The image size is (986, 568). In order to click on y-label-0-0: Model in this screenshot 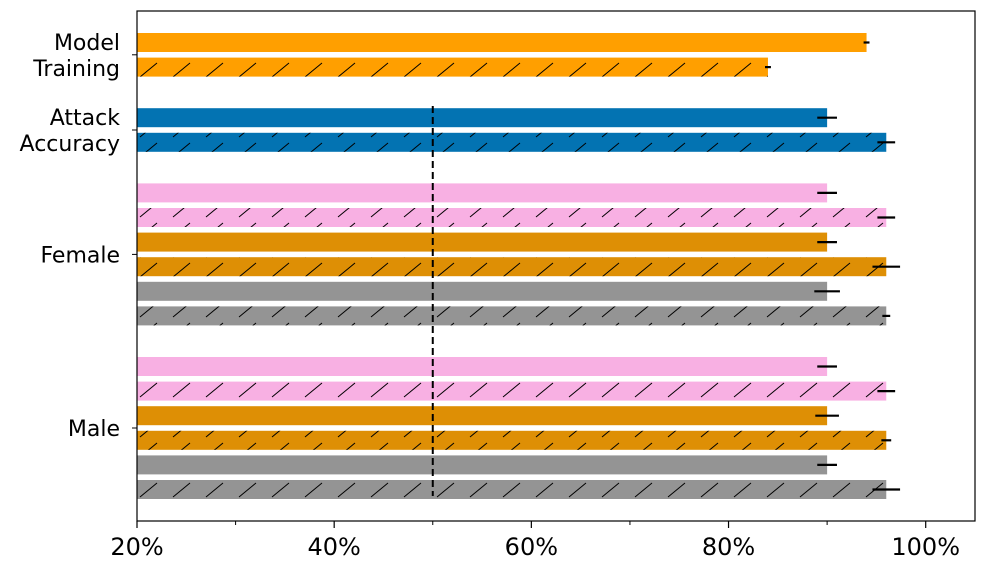, I will do `click(87, 43)`.